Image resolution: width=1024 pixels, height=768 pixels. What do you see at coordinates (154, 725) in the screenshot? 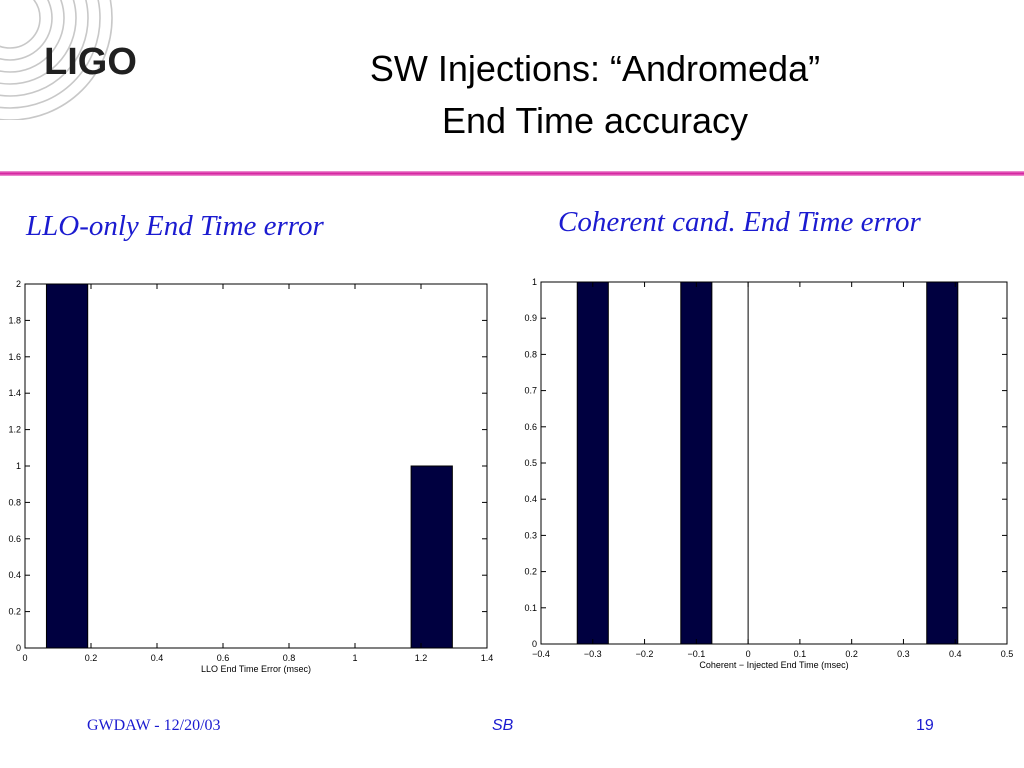
I see `footer-conference: GWDAW - 12/20/03` at bounding box center [154, 725].